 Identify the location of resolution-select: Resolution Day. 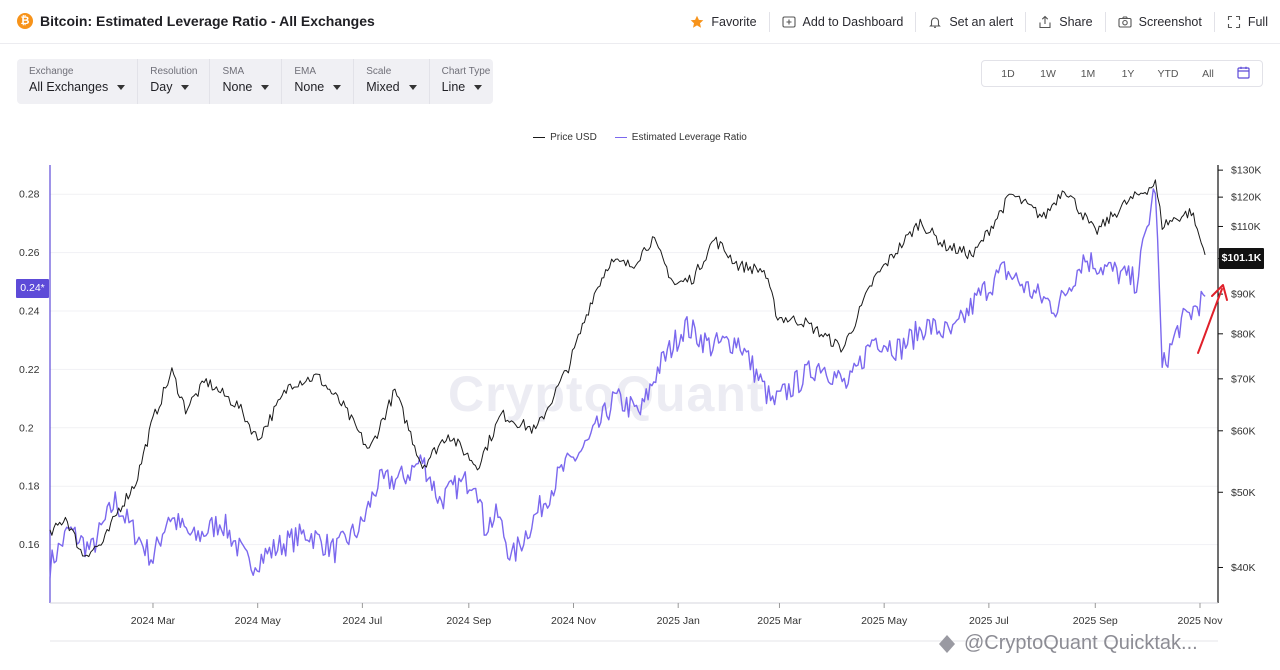
(174, 81).